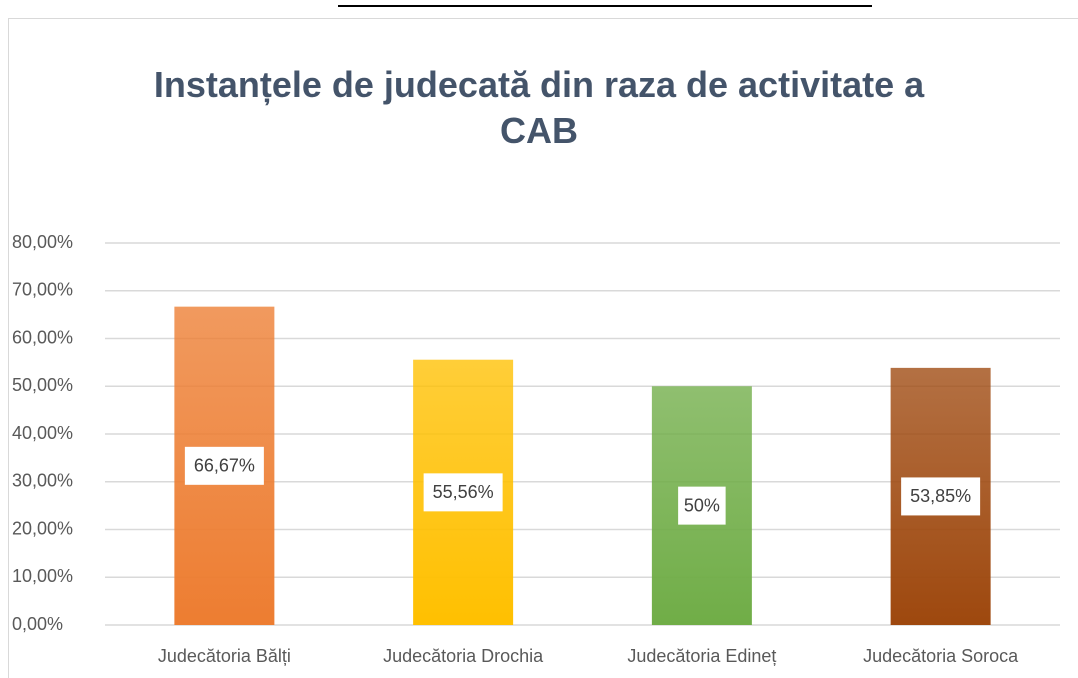 This screenshot has width=1078, height=678. Describe the element at coordinates (42, 385) in the screenshot. I see `y-tick-label: 50,00%` at that location.